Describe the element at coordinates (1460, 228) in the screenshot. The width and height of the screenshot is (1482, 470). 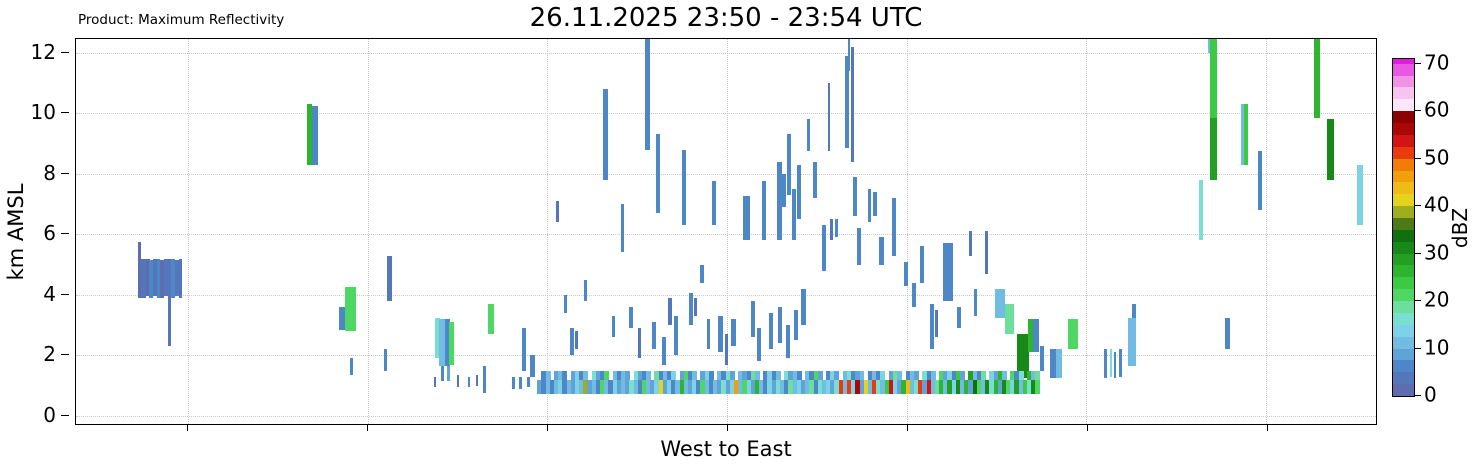
I see `colorbar-label: dBZ` at that location.